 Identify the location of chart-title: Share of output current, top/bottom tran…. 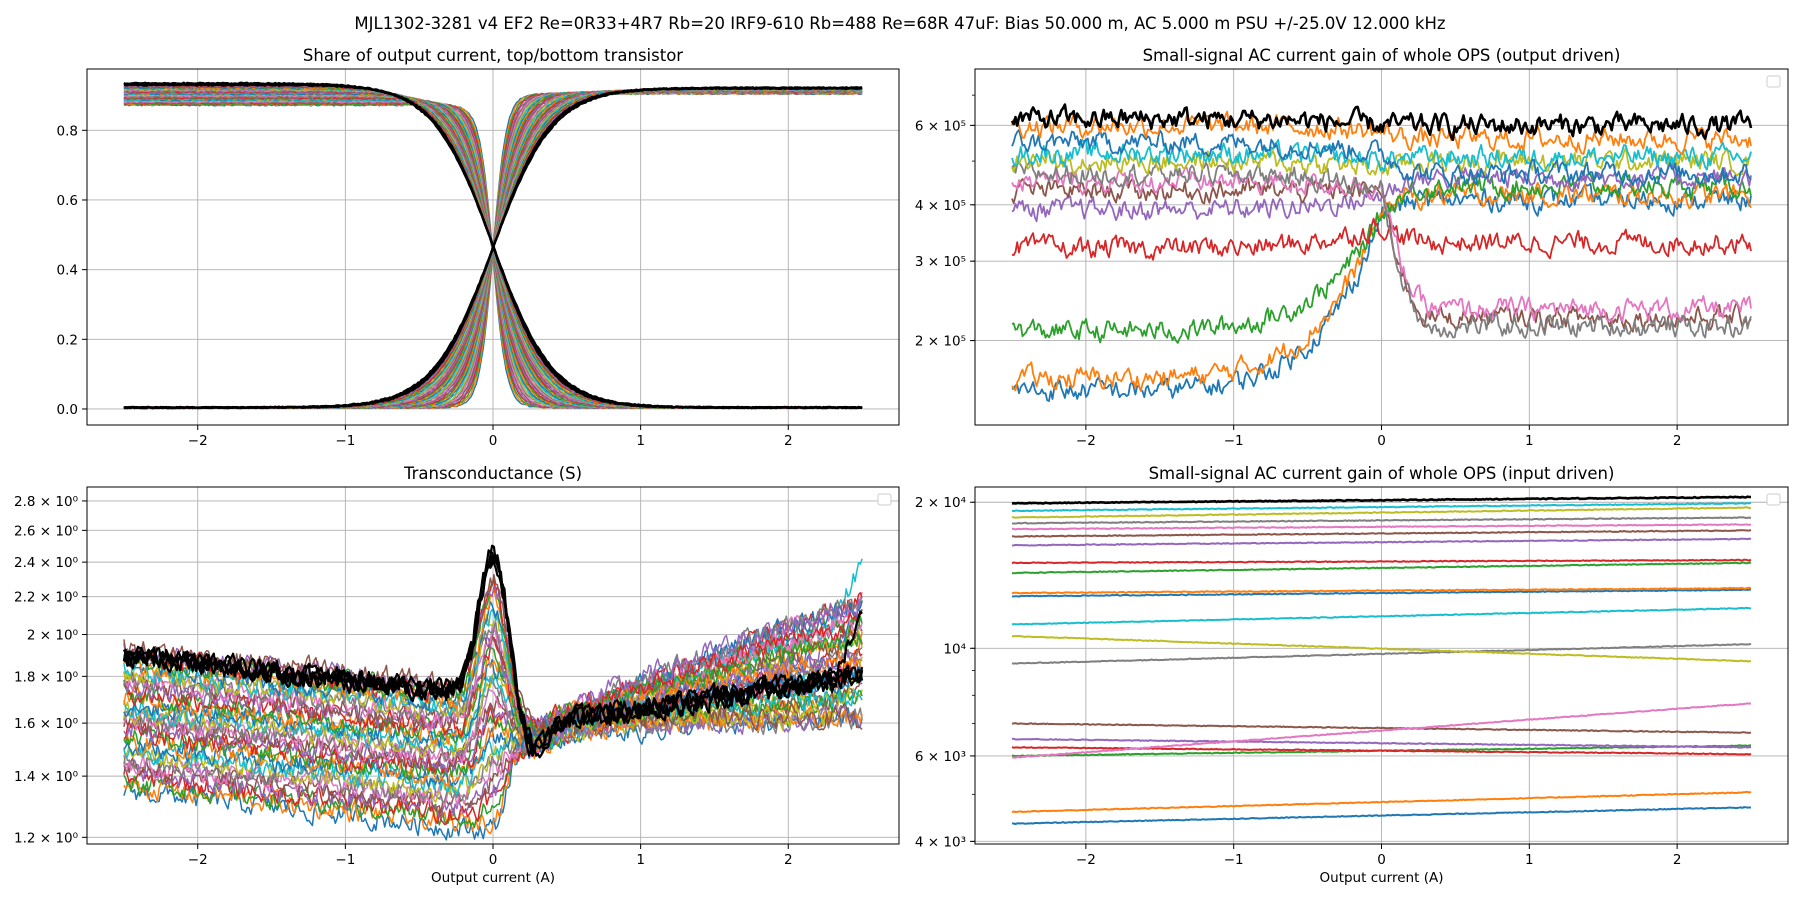
(493, 55).